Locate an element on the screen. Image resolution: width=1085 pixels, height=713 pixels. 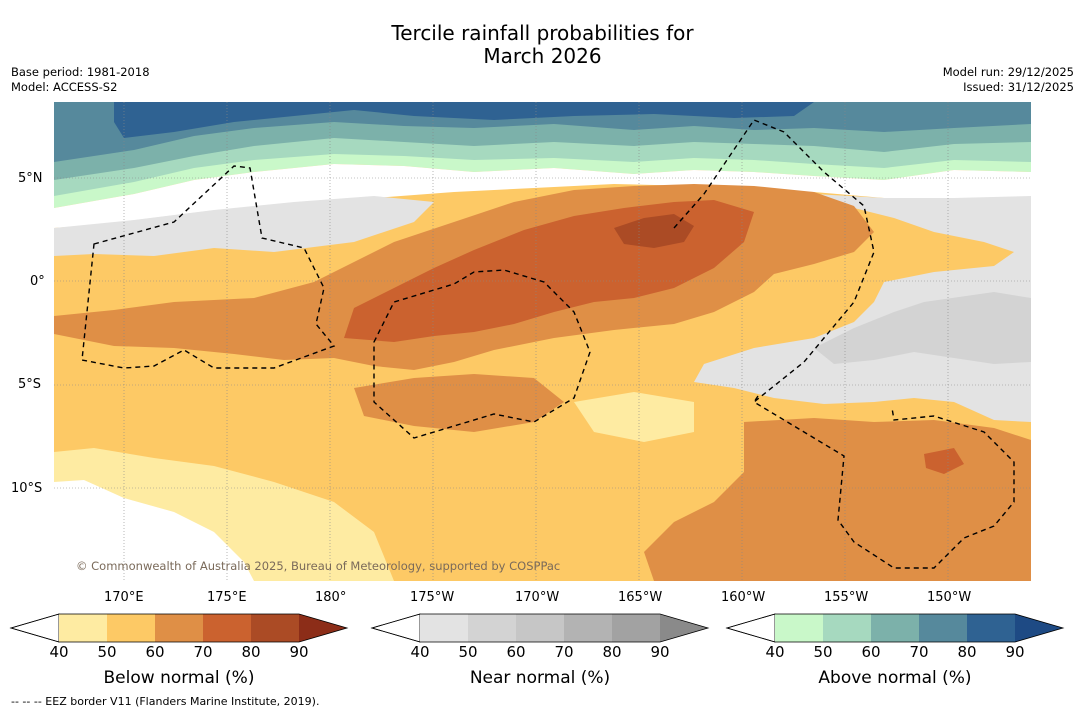
lon-label-170w: 170°W is located at coordinates (537, 597).